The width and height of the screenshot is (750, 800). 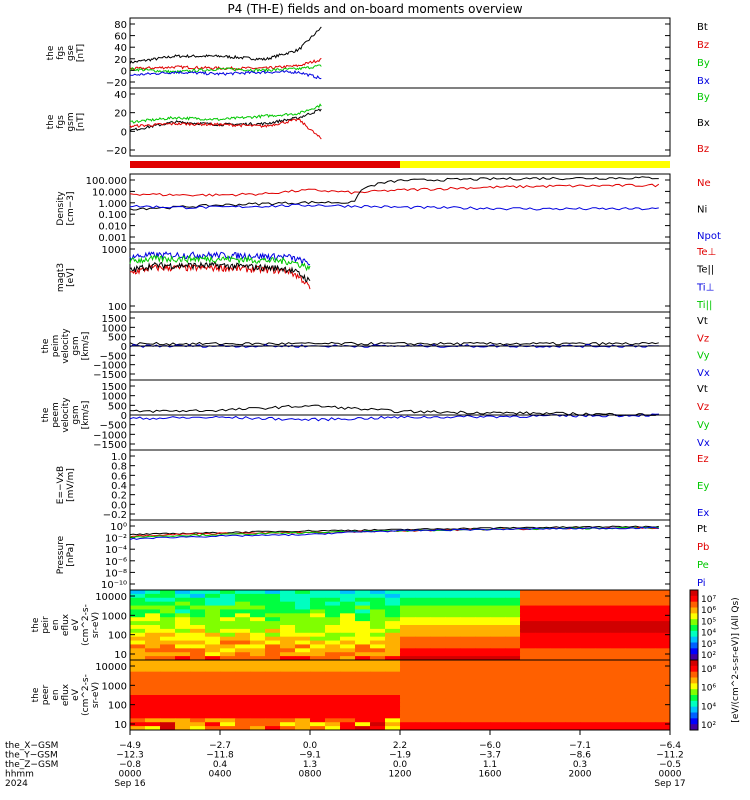 I want to click on series-ti-line, so click(x=220, y=263).